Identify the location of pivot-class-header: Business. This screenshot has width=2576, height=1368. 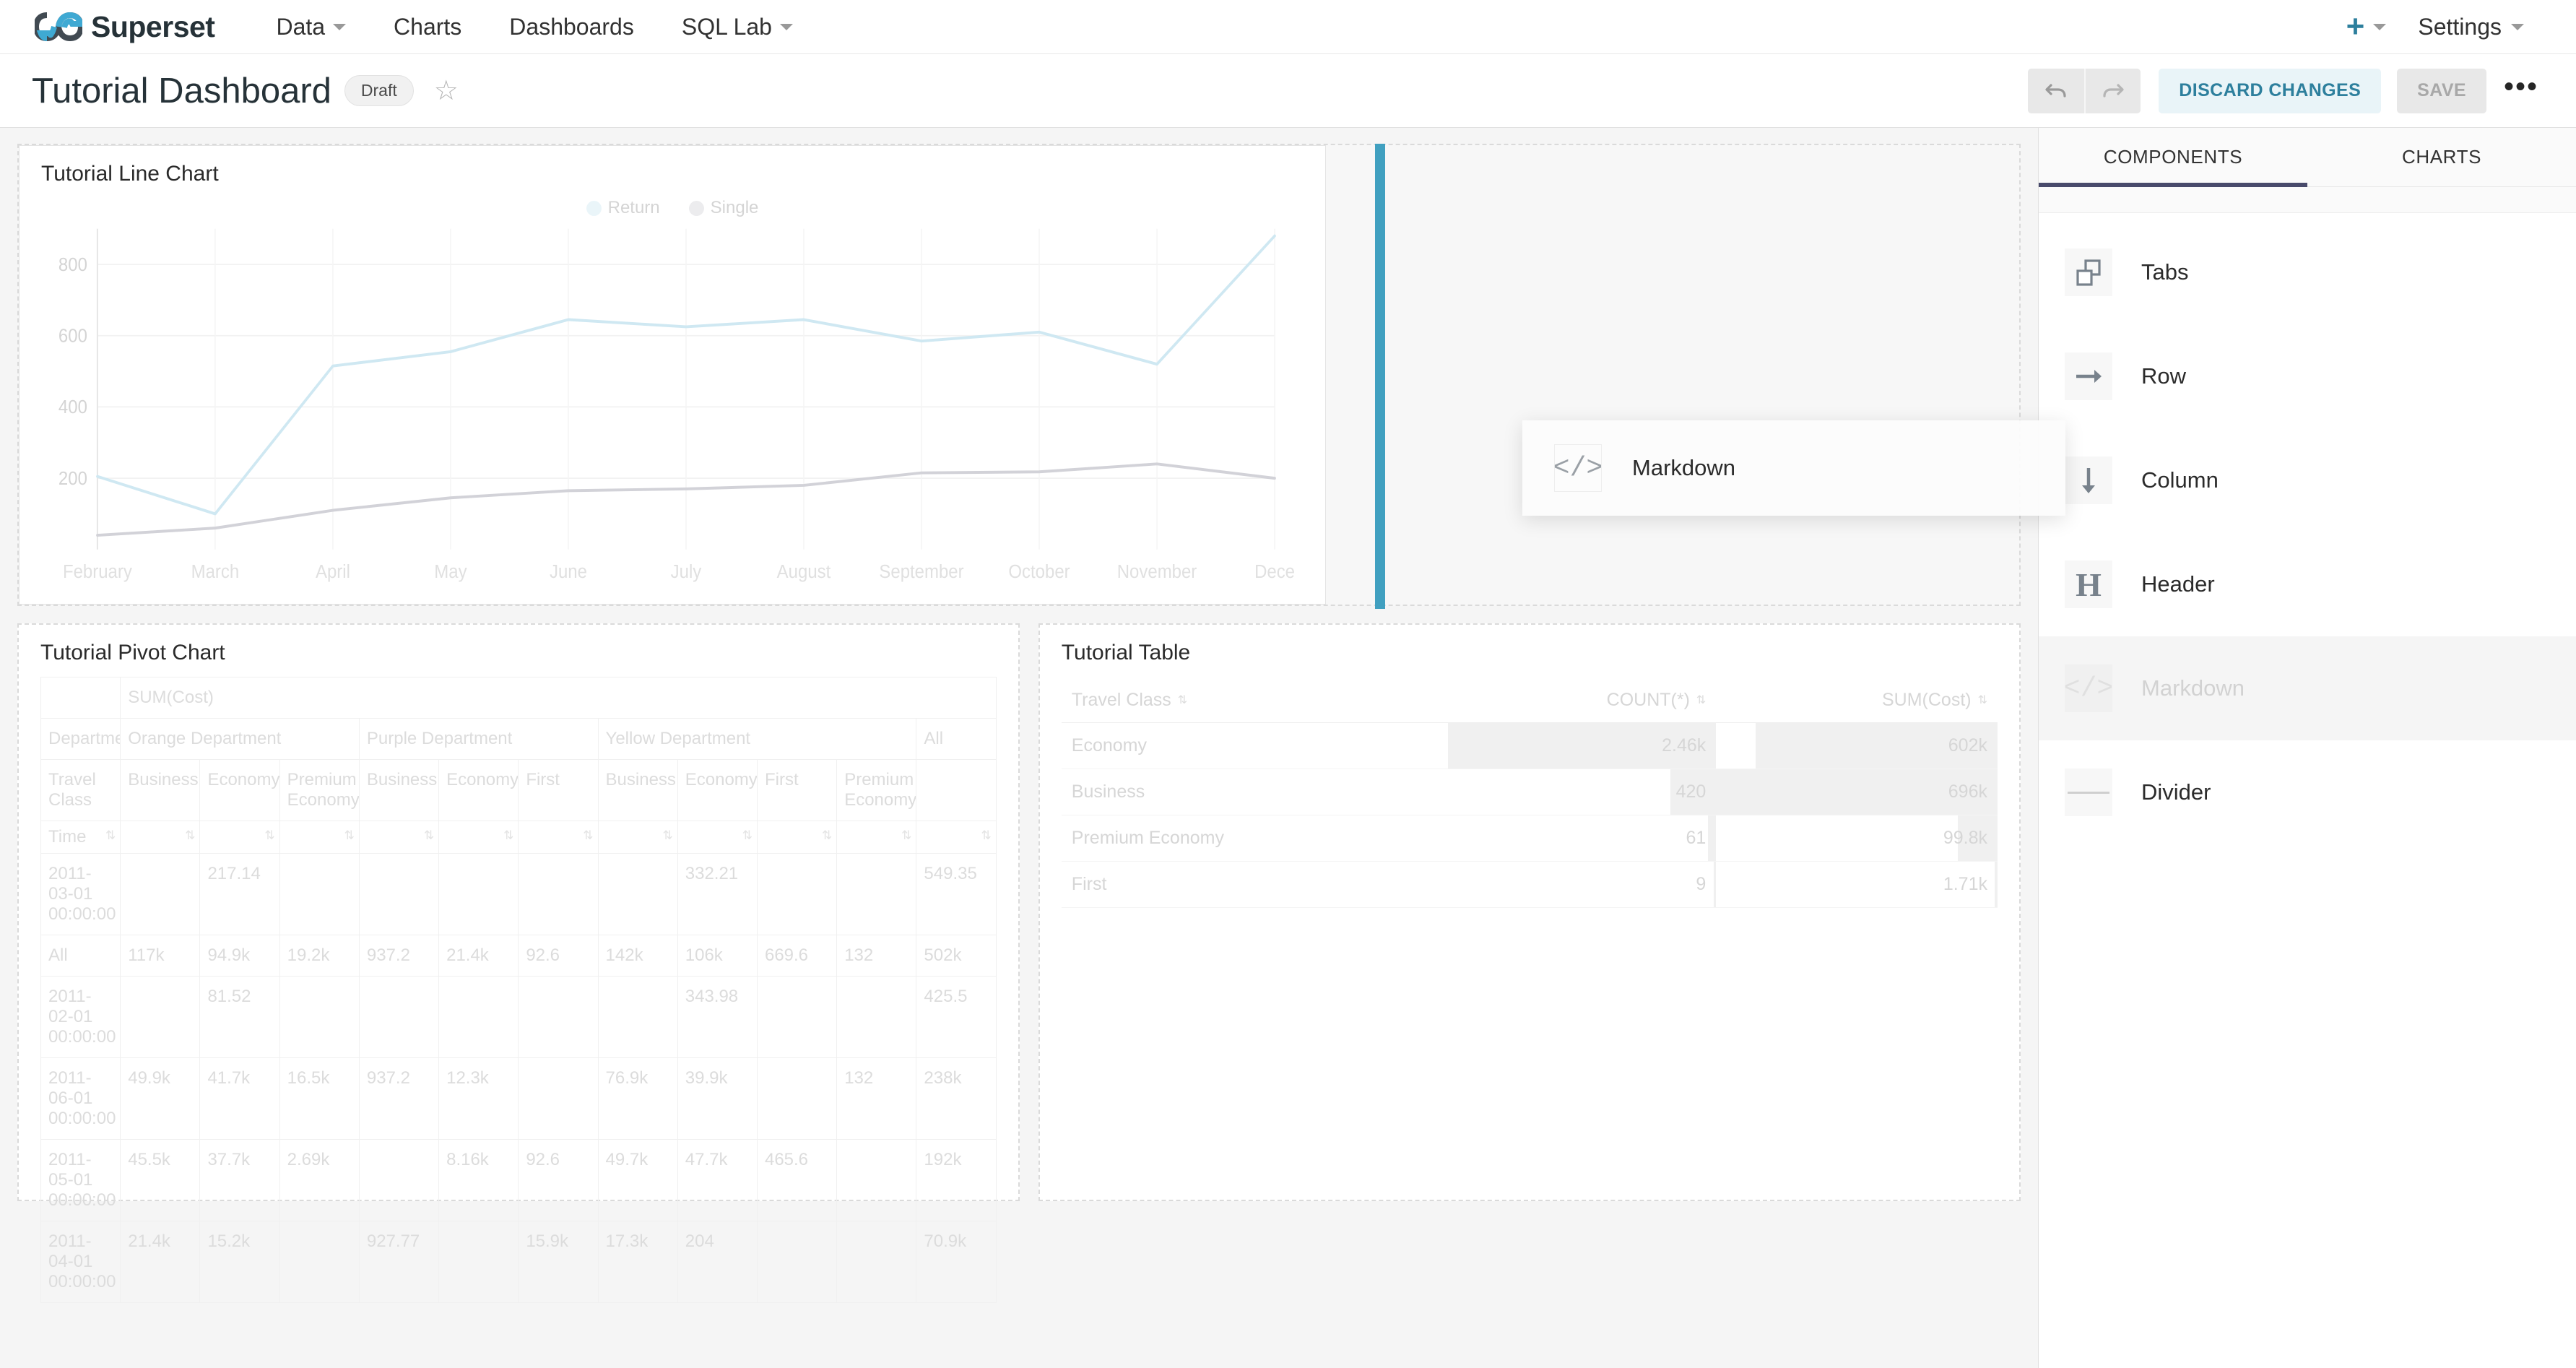
(399, 790).